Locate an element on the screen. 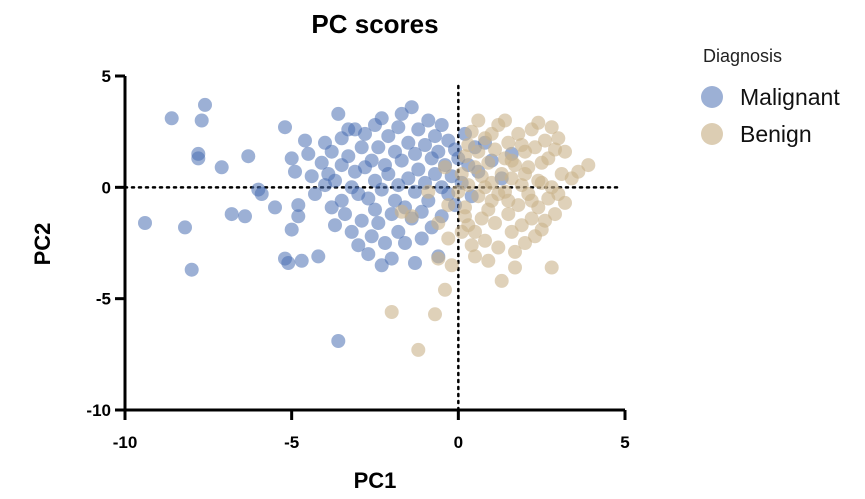 Image resolution: width=865 pixels, height=499 pixels. legend-swatch-malignant is located at coordinates (712, 97).